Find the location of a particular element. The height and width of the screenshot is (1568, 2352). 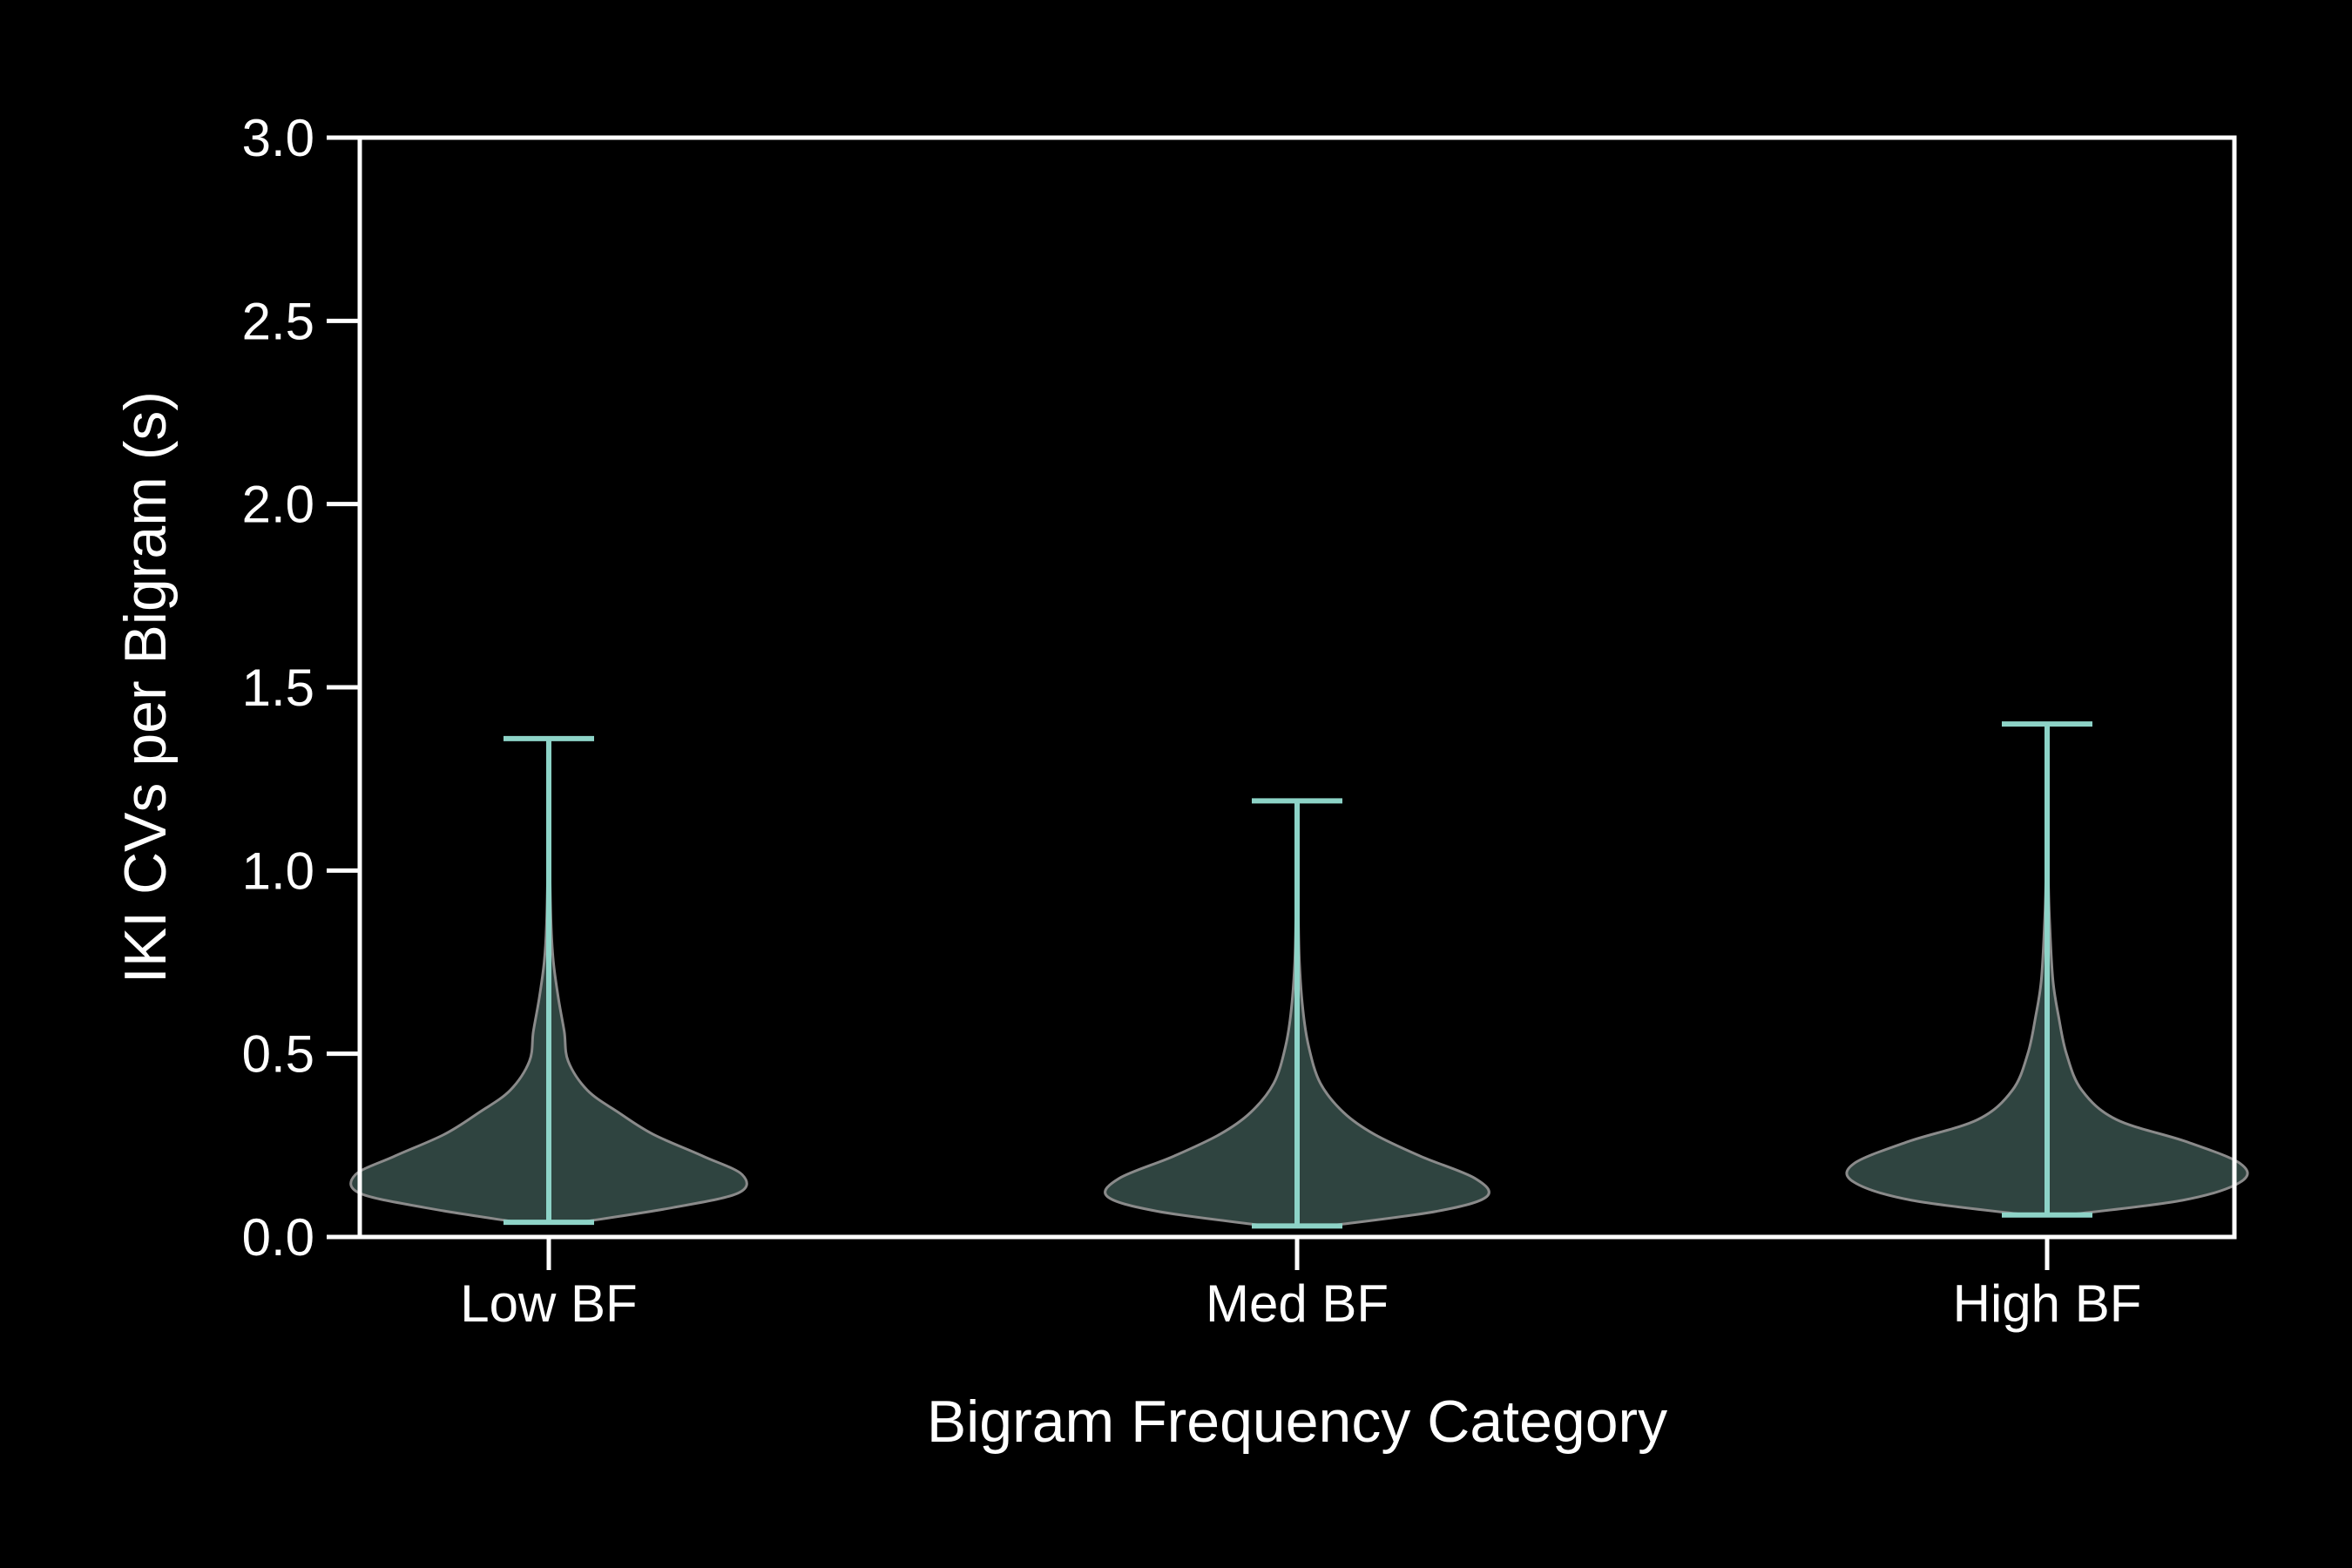

y-tick-label: 2.0 is located at coordinates (278, 505).